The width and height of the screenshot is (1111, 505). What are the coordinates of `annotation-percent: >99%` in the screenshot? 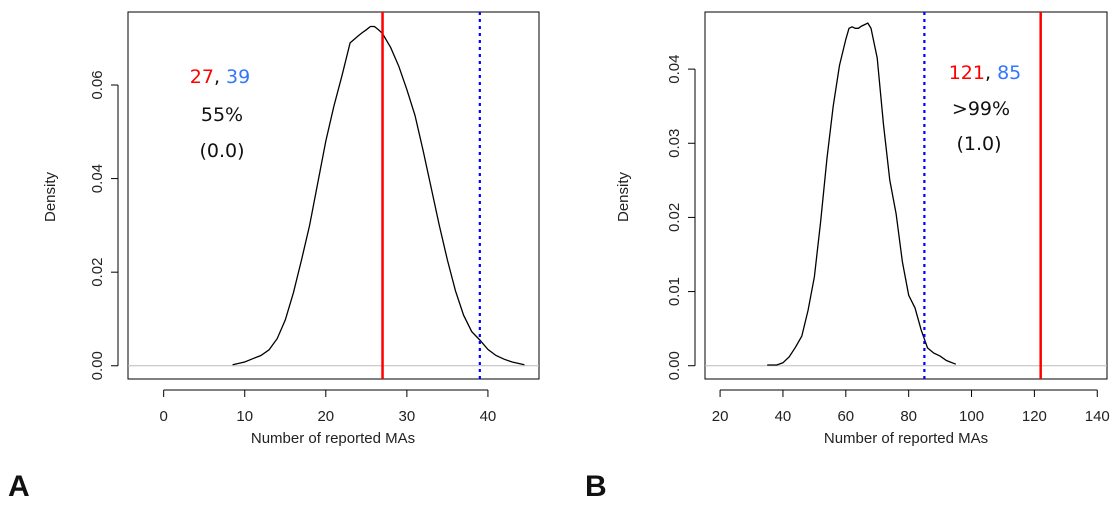 It's located at (981, 109).